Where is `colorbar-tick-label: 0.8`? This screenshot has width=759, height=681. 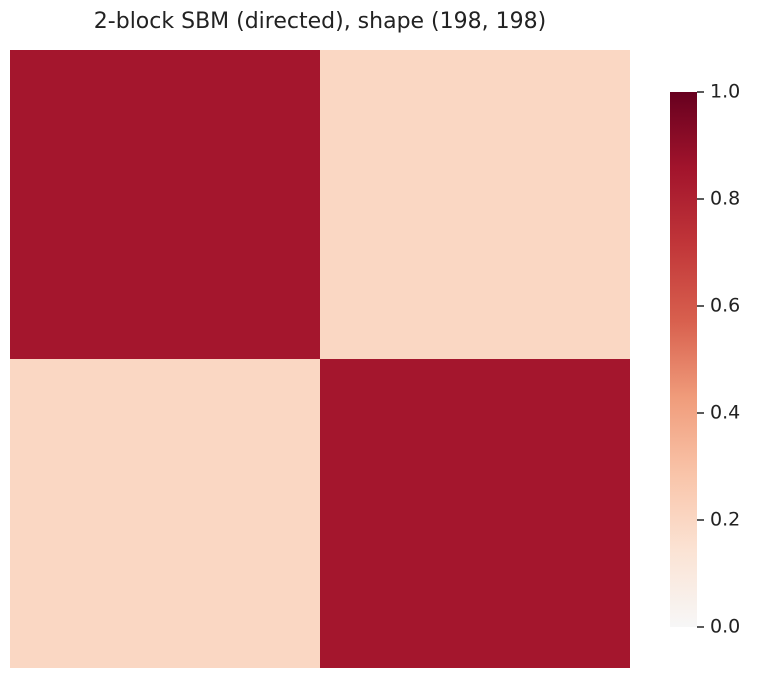
colorbar-tick-label: 0.8 is located at coordinates (725, 199).